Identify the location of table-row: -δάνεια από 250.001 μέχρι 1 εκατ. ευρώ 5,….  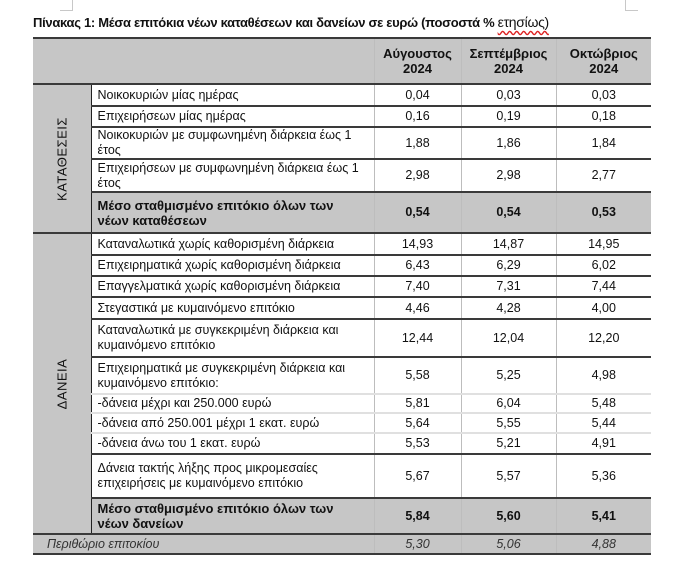
(342, 422).